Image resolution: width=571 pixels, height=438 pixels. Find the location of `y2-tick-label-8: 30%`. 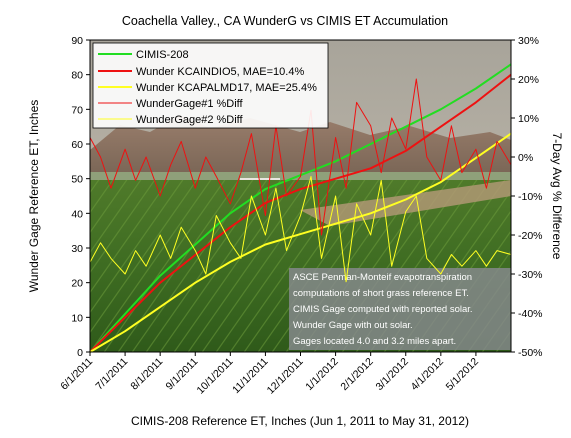

y2-tick-label-8: 30% is located at coordinates (528, 41).